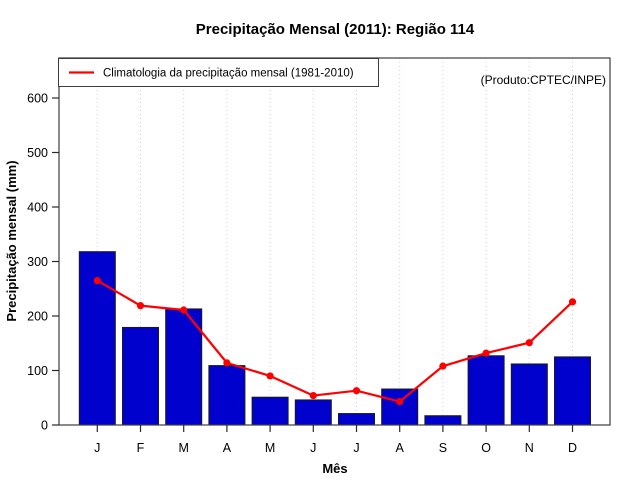 The height and width of the screenshot is (500, 640). I want to click on y-axis-label: Precipitação mensal (mm), so click(11, 240).